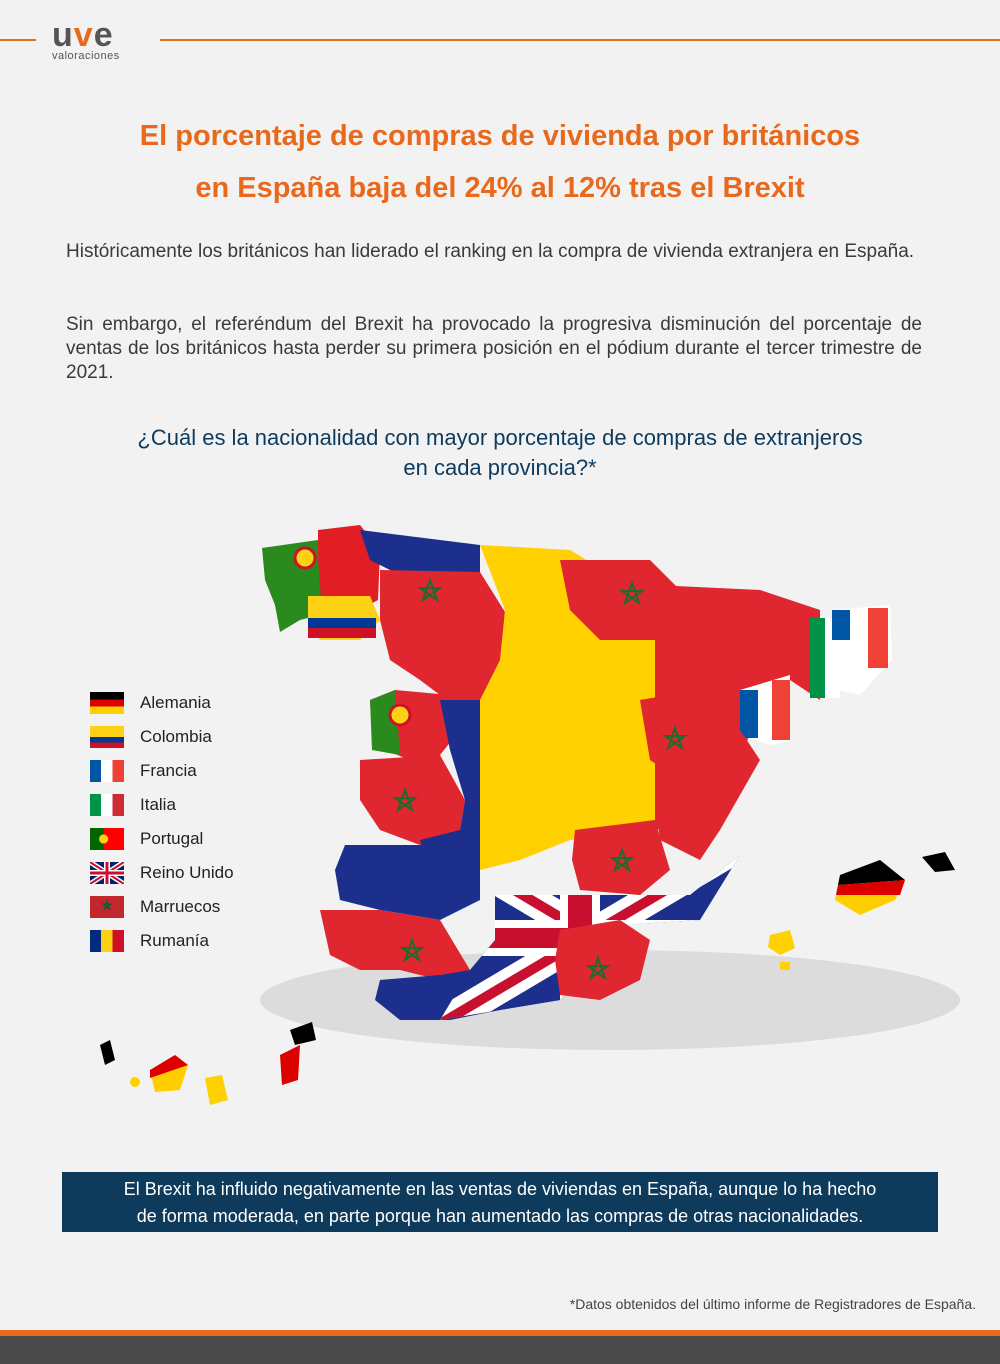  I want to click on region-basque, so click(620, 600).